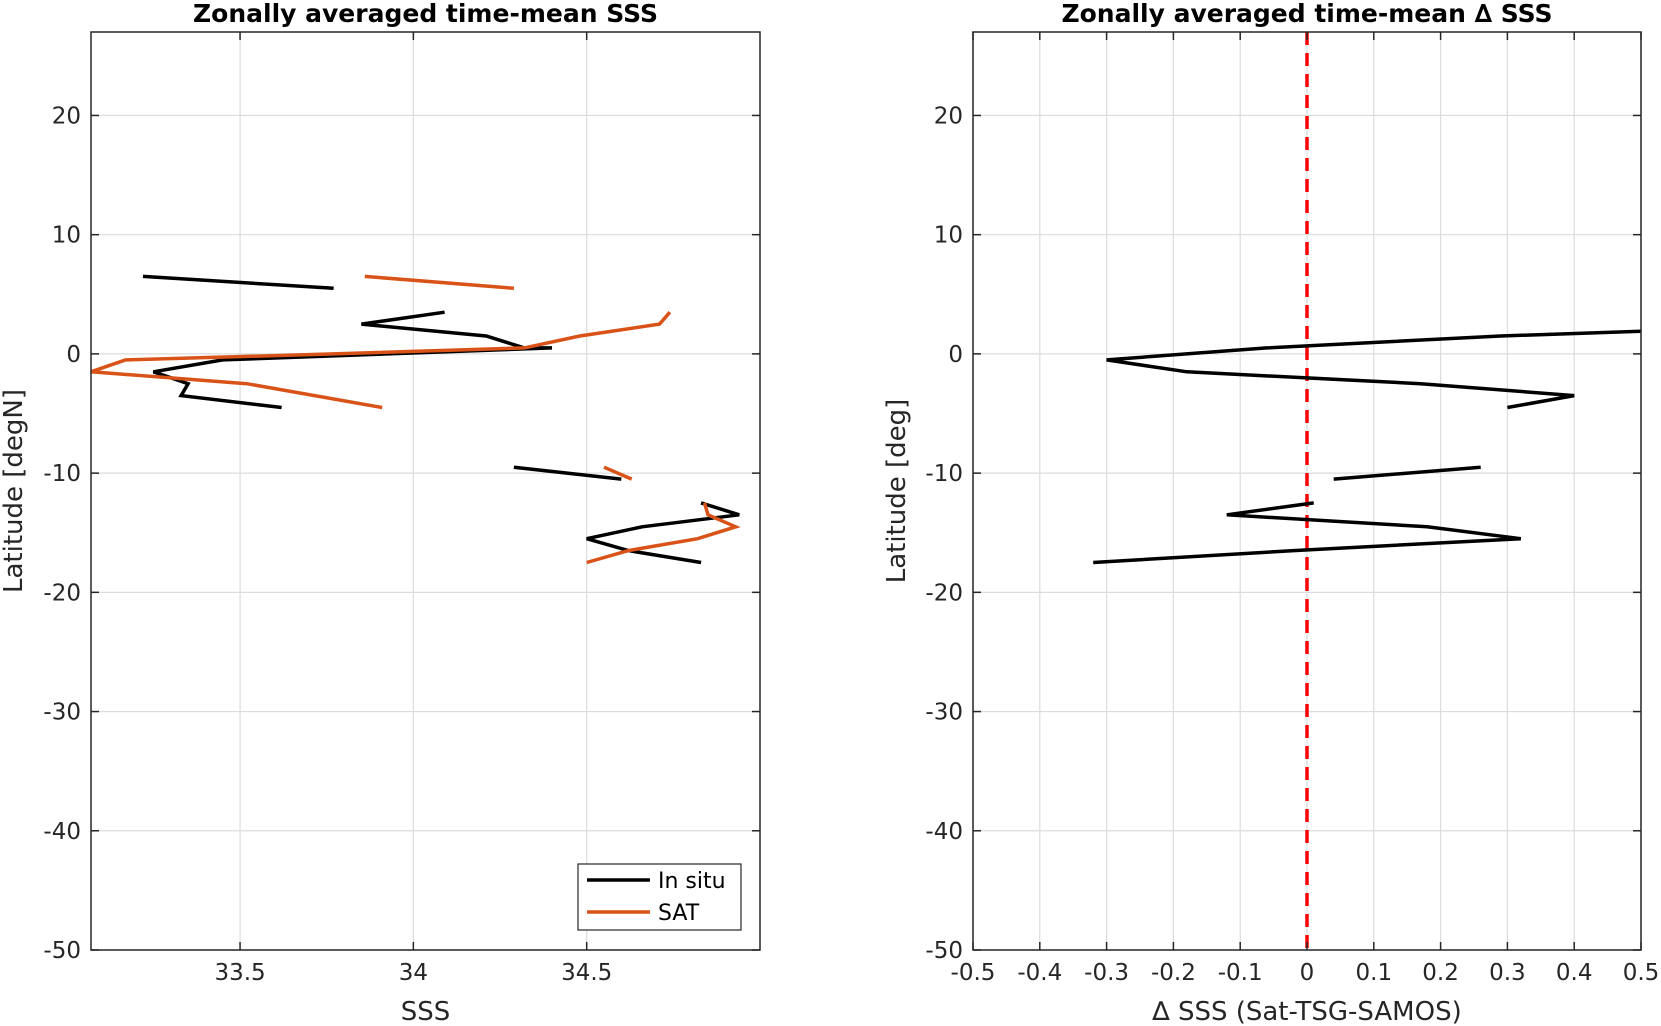  Describe the element at coordinates (14, 491) in the screenshot. I see `left-y-axis-label: Latitude [degN]` at that location.